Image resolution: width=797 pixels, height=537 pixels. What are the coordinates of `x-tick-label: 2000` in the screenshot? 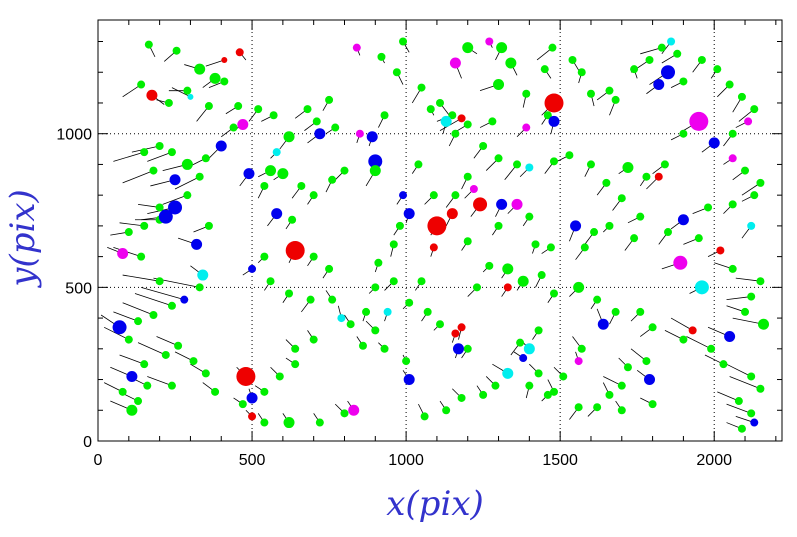 It's located at (714, 460).